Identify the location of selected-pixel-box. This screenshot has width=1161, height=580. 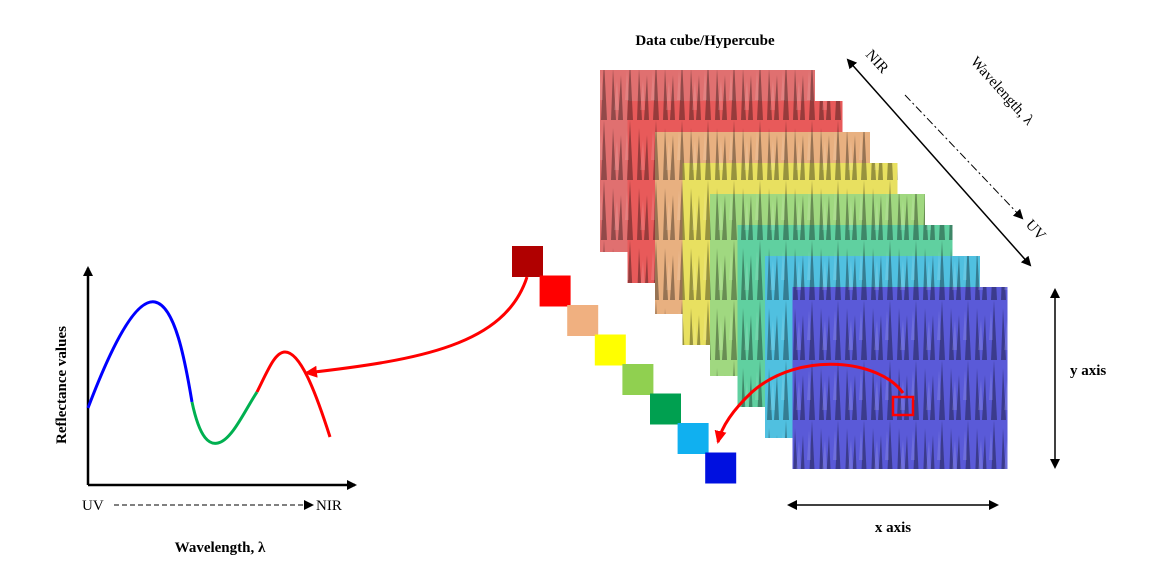
(903, 406).